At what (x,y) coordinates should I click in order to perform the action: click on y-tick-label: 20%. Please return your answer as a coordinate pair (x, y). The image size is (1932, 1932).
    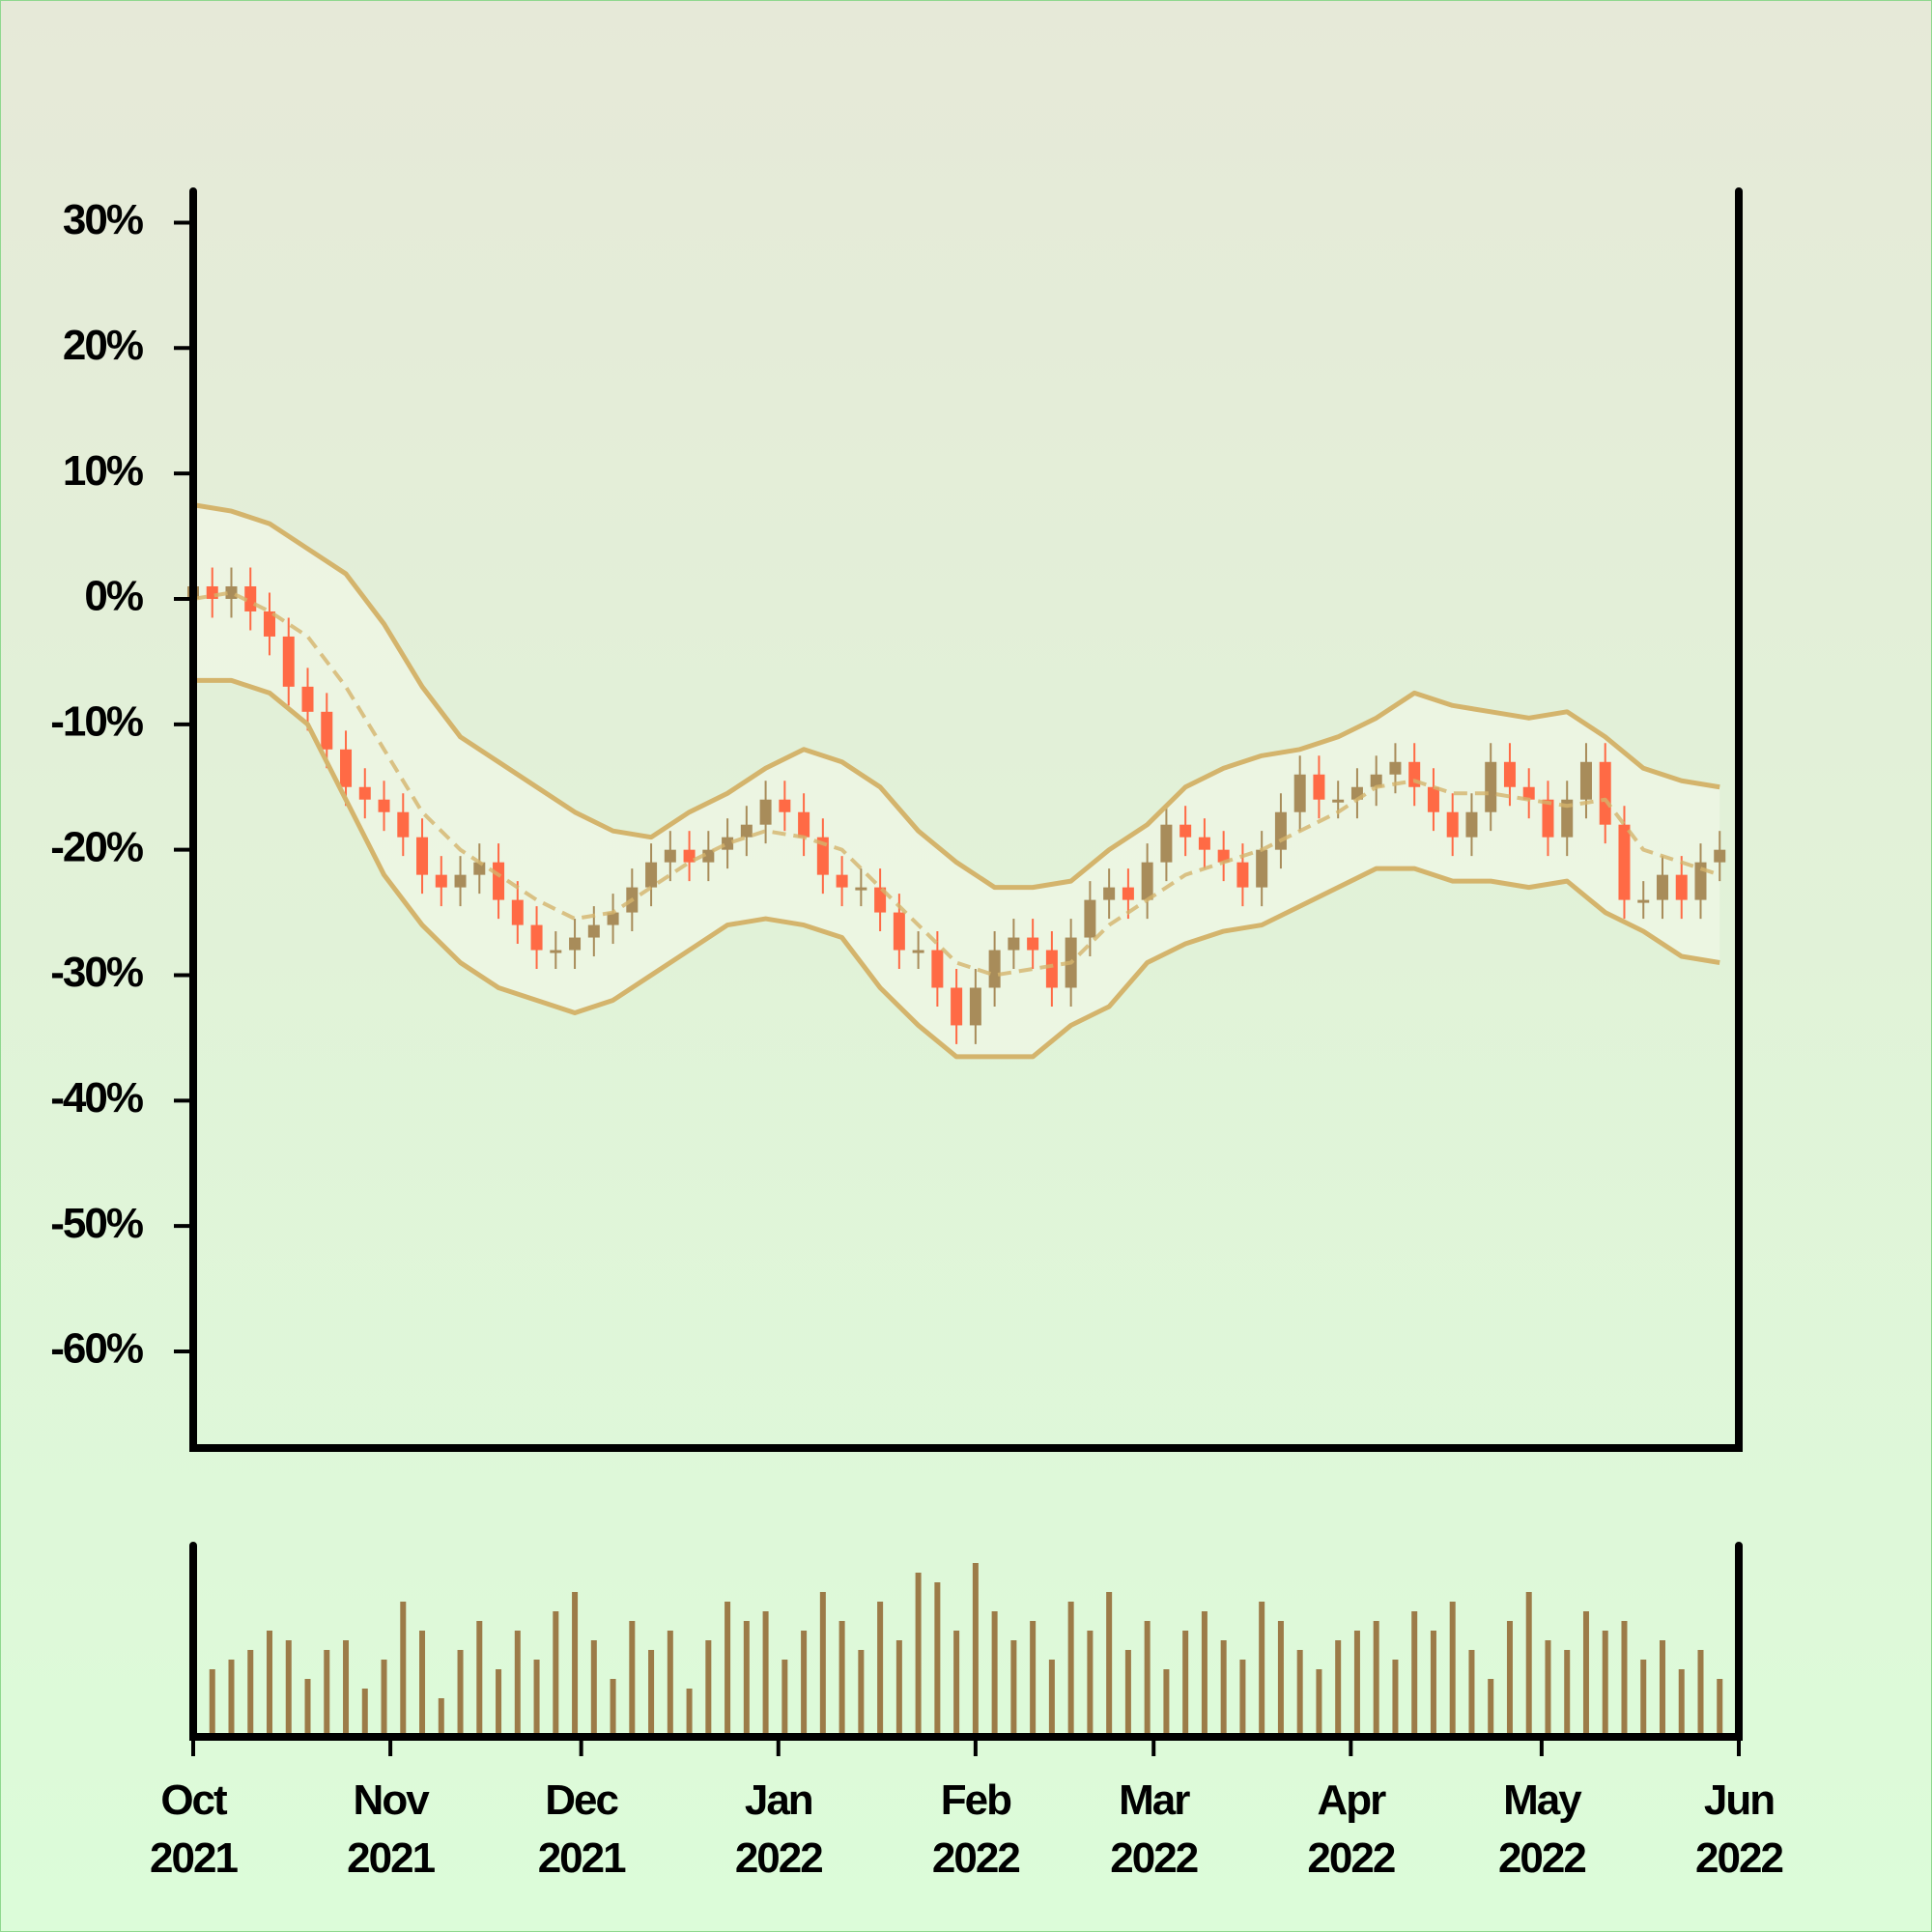
    Looking at the image, I should click on (103, 345).